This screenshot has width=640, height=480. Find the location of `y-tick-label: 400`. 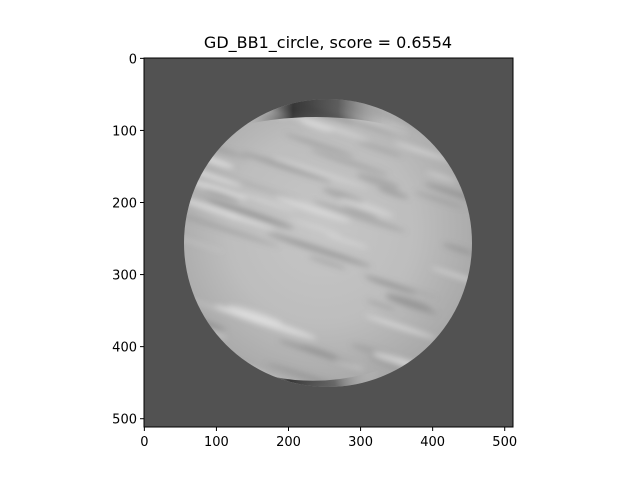

y-tick-label: 400 is located at coordinates (124, 348).